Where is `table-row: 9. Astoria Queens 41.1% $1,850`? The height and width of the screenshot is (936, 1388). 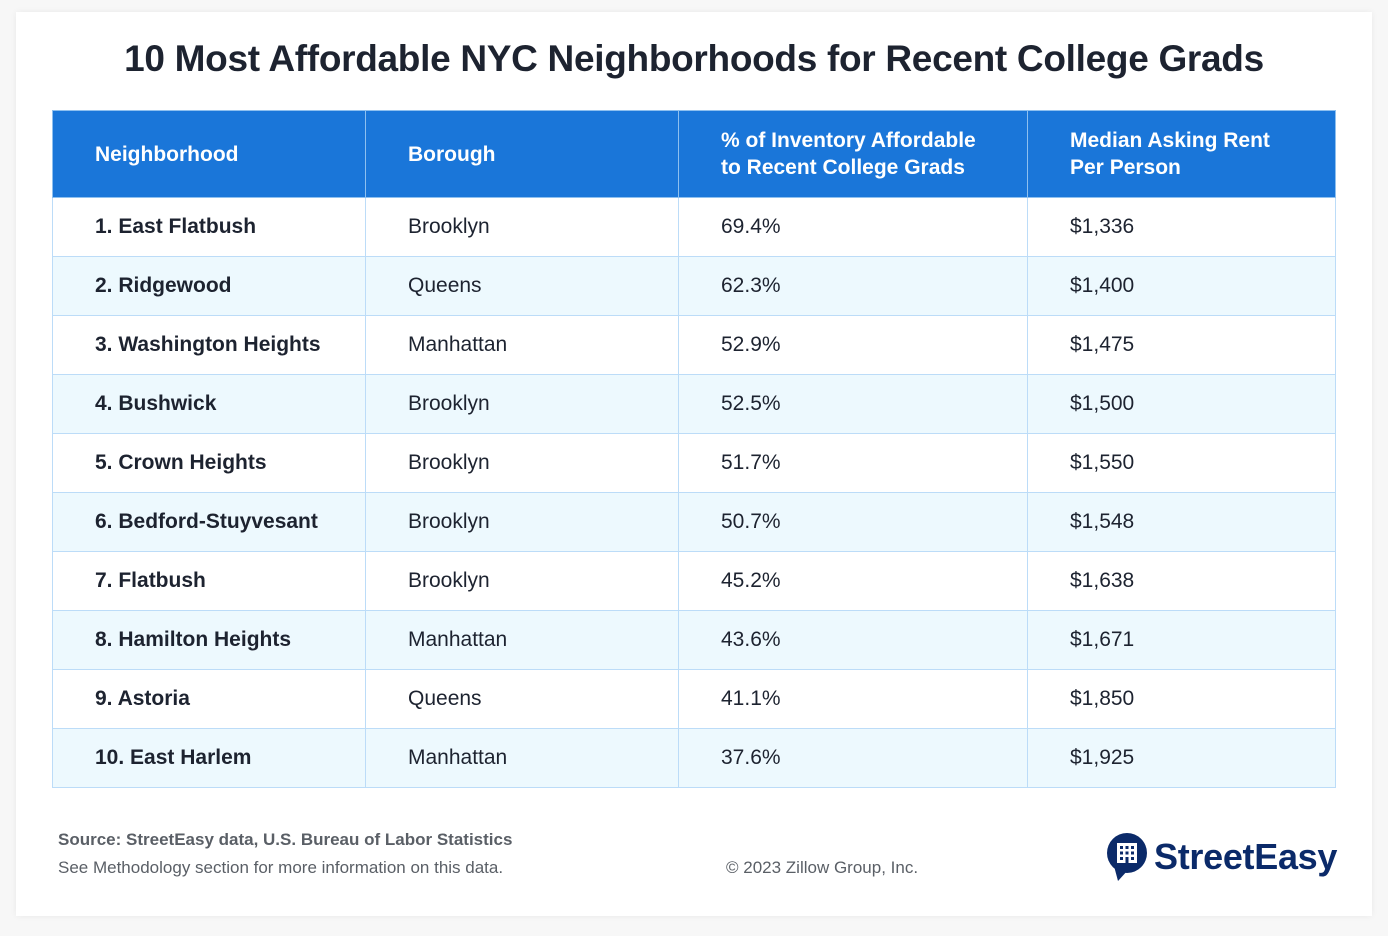
table-row: 9. Astoria Queens 41.1% $1,850 is located at coordinates (694, 699).